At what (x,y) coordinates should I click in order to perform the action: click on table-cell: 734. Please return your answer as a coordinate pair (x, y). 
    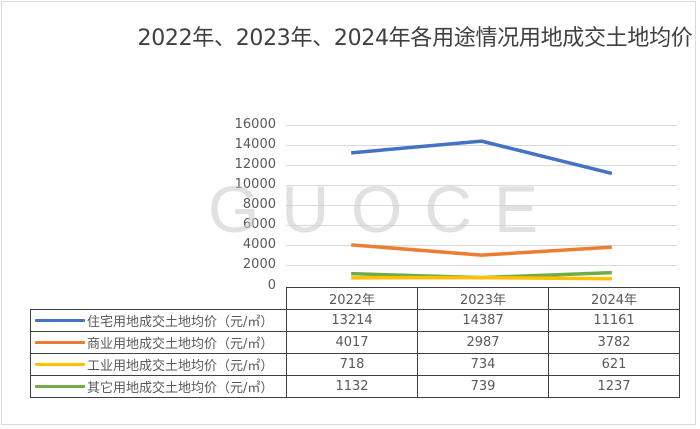
    Looking at the image, I should click on (483, 364).